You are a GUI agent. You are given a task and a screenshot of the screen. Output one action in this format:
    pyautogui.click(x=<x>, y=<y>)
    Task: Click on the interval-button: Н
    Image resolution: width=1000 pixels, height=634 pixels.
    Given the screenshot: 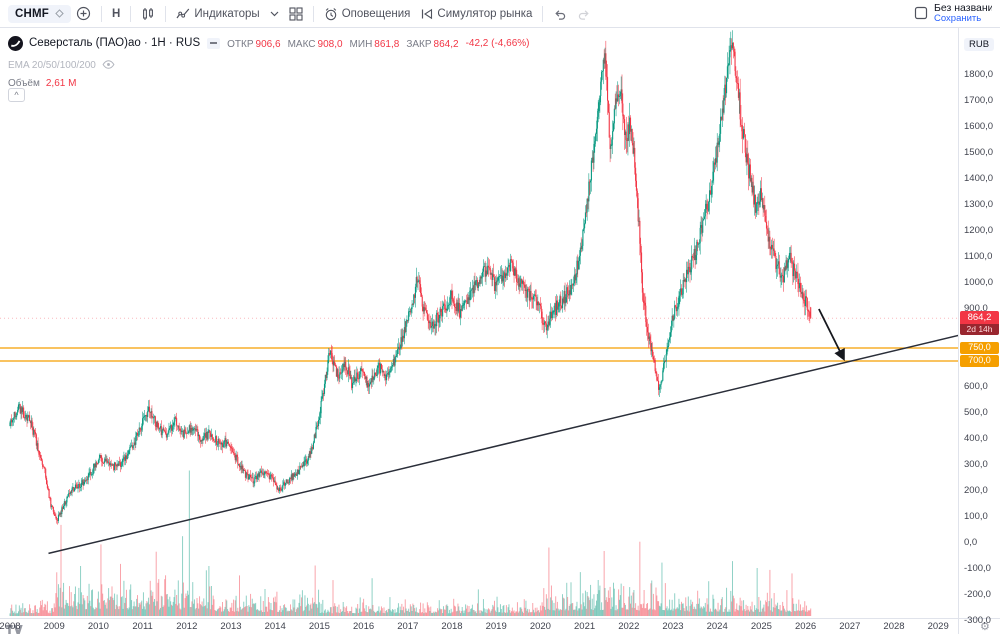 What is the action you would take?
    pyautogui.click(x=116, y=14)
    